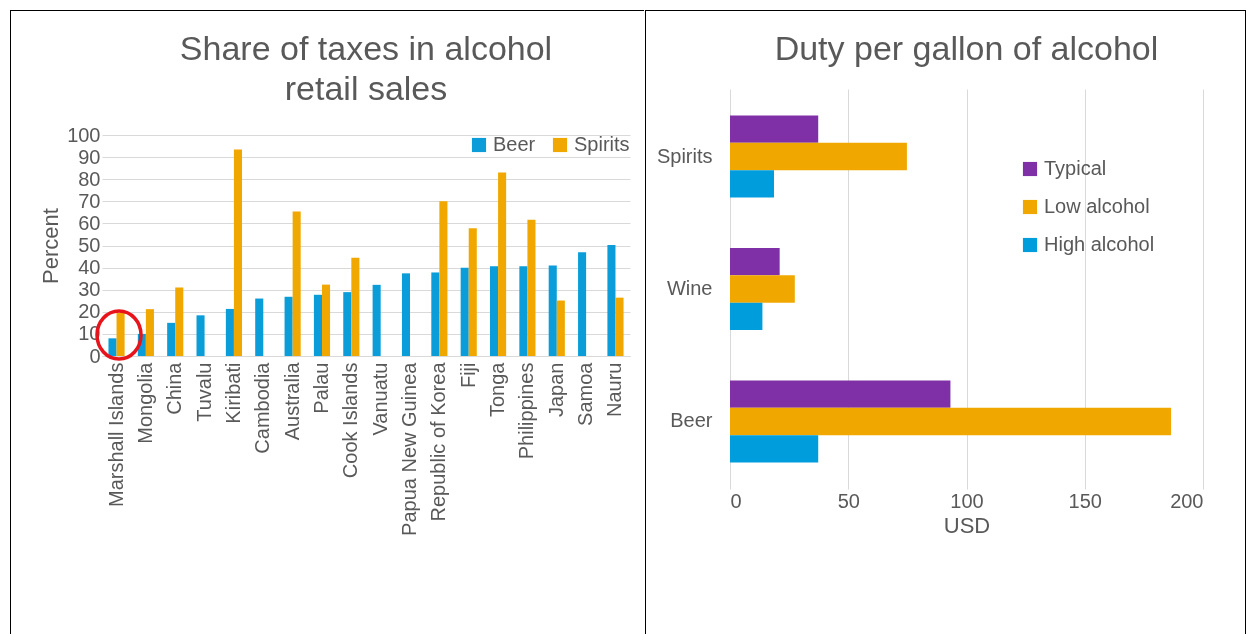  Describe the element at coordinates (232, 393) in the screenshot. I see `x-tick-label: Kiribati` at that location.